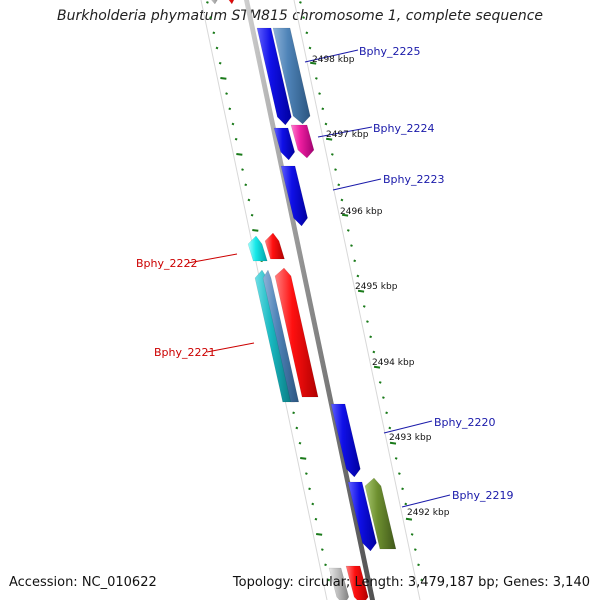 Image resolution: width=600 pixels, height=600 pixels. What do you see at coordinates (274, 246) in the screenshot?
I see `gene-arrow-bphy-2222-red` at bounding box center [274, 246].